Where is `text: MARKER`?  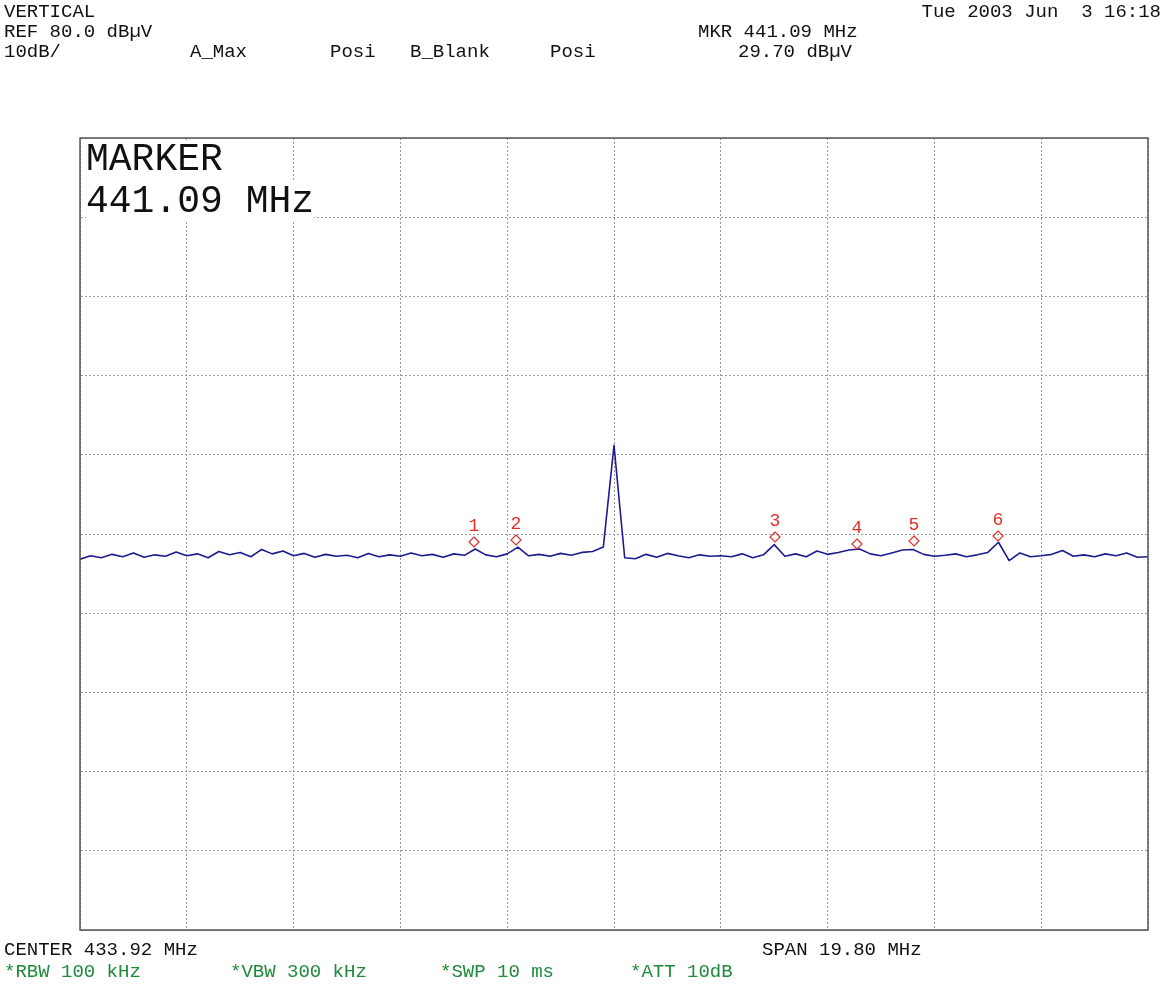
text: MARKER is located at coordinates (154, 159).